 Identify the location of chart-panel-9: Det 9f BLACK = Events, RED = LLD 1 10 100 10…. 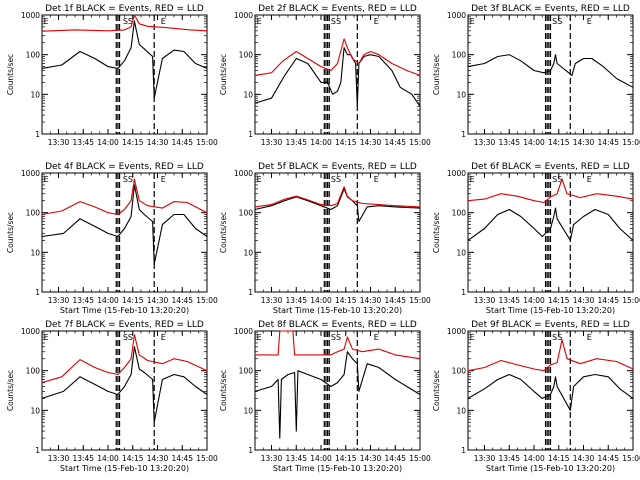
(536, 396).